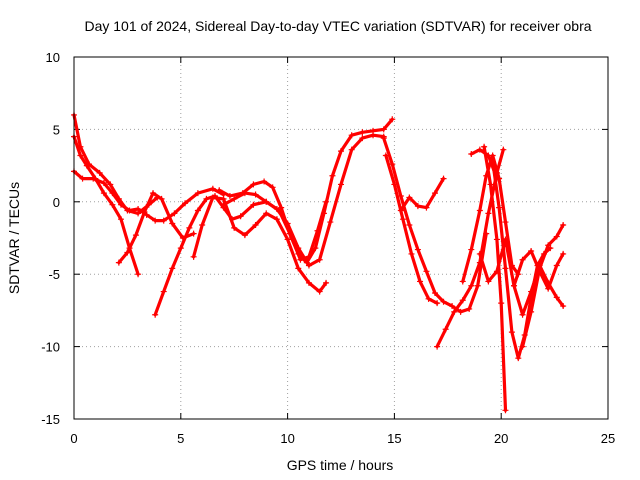 This screenshot has height=480, width=640. Describe the element at coordinates (180, 438) in the screenshot. I see `x-tick-label: 5` at that location.